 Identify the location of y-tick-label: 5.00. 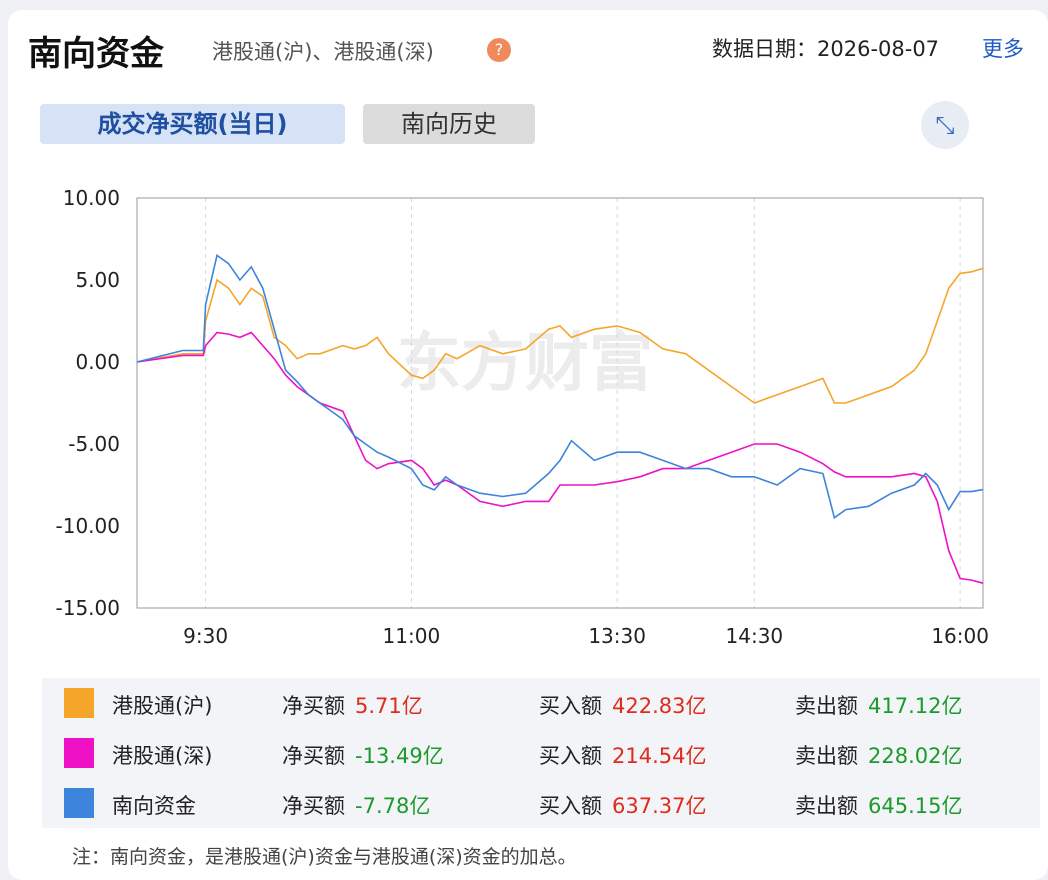
(97, 280).